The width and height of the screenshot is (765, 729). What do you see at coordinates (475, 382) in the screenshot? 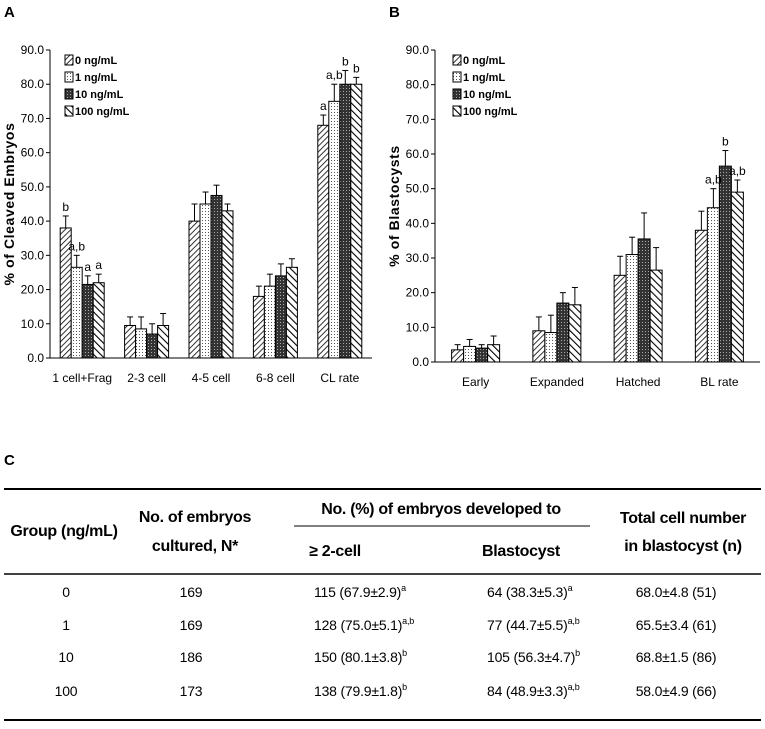
I see `x-tick-label: Early` at bounding box center [475, 382].